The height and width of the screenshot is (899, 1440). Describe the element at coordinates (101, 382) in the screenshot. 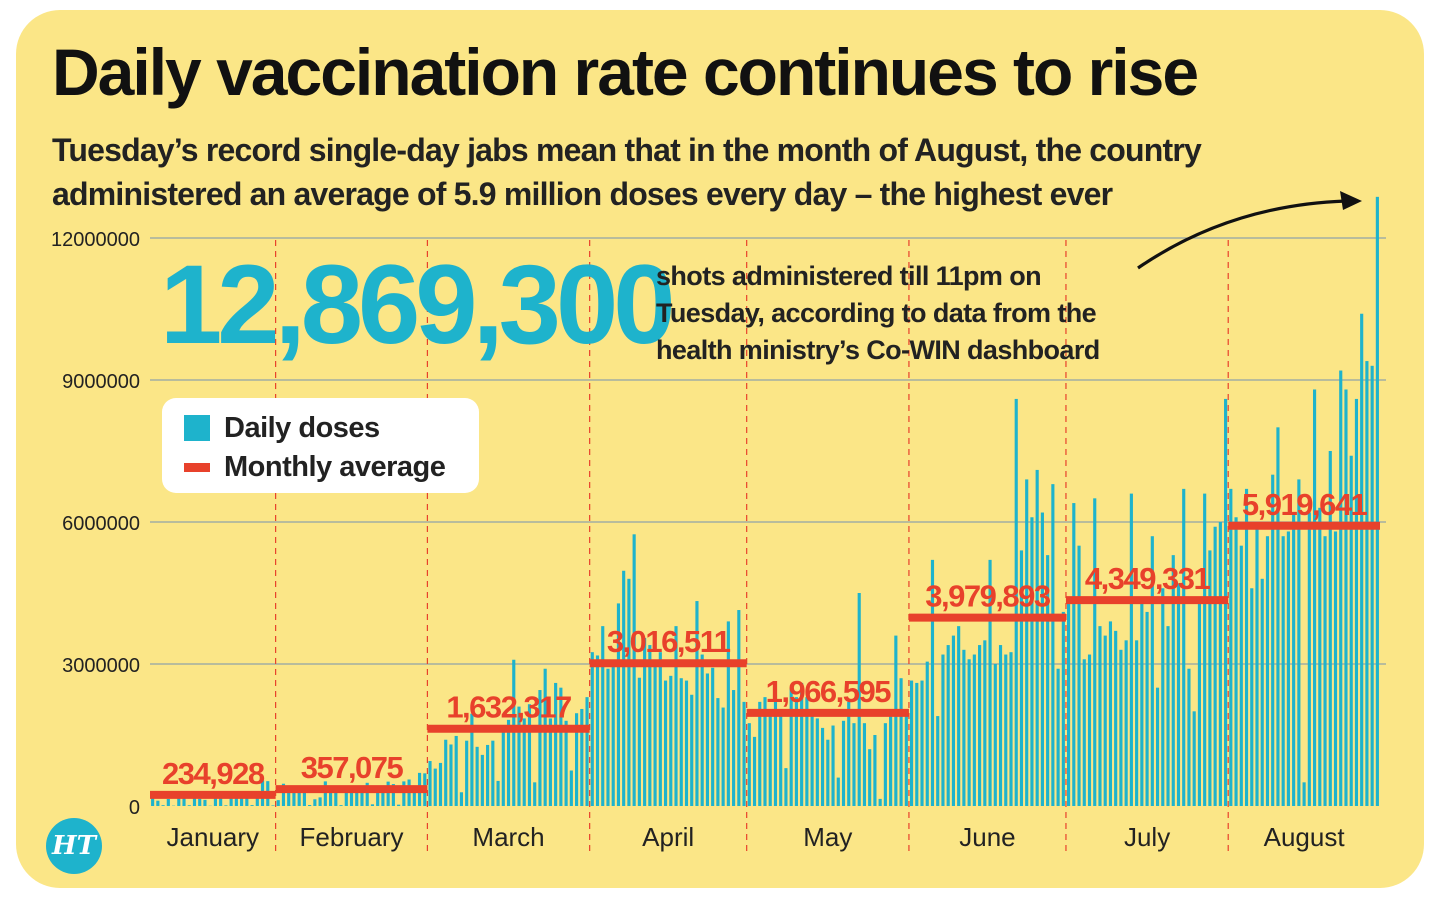

I see `y-tick-label: 9000000` at that location.